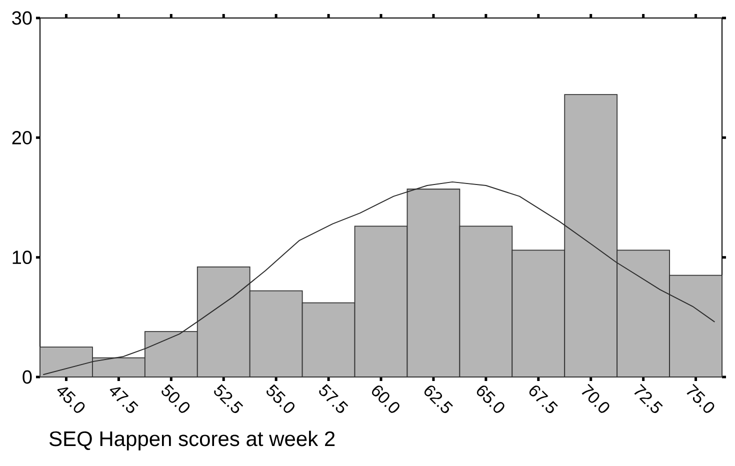  Describe the element at coordinates (22, 18) in the screenshot. I see `y-tick-label: 30` at that location.